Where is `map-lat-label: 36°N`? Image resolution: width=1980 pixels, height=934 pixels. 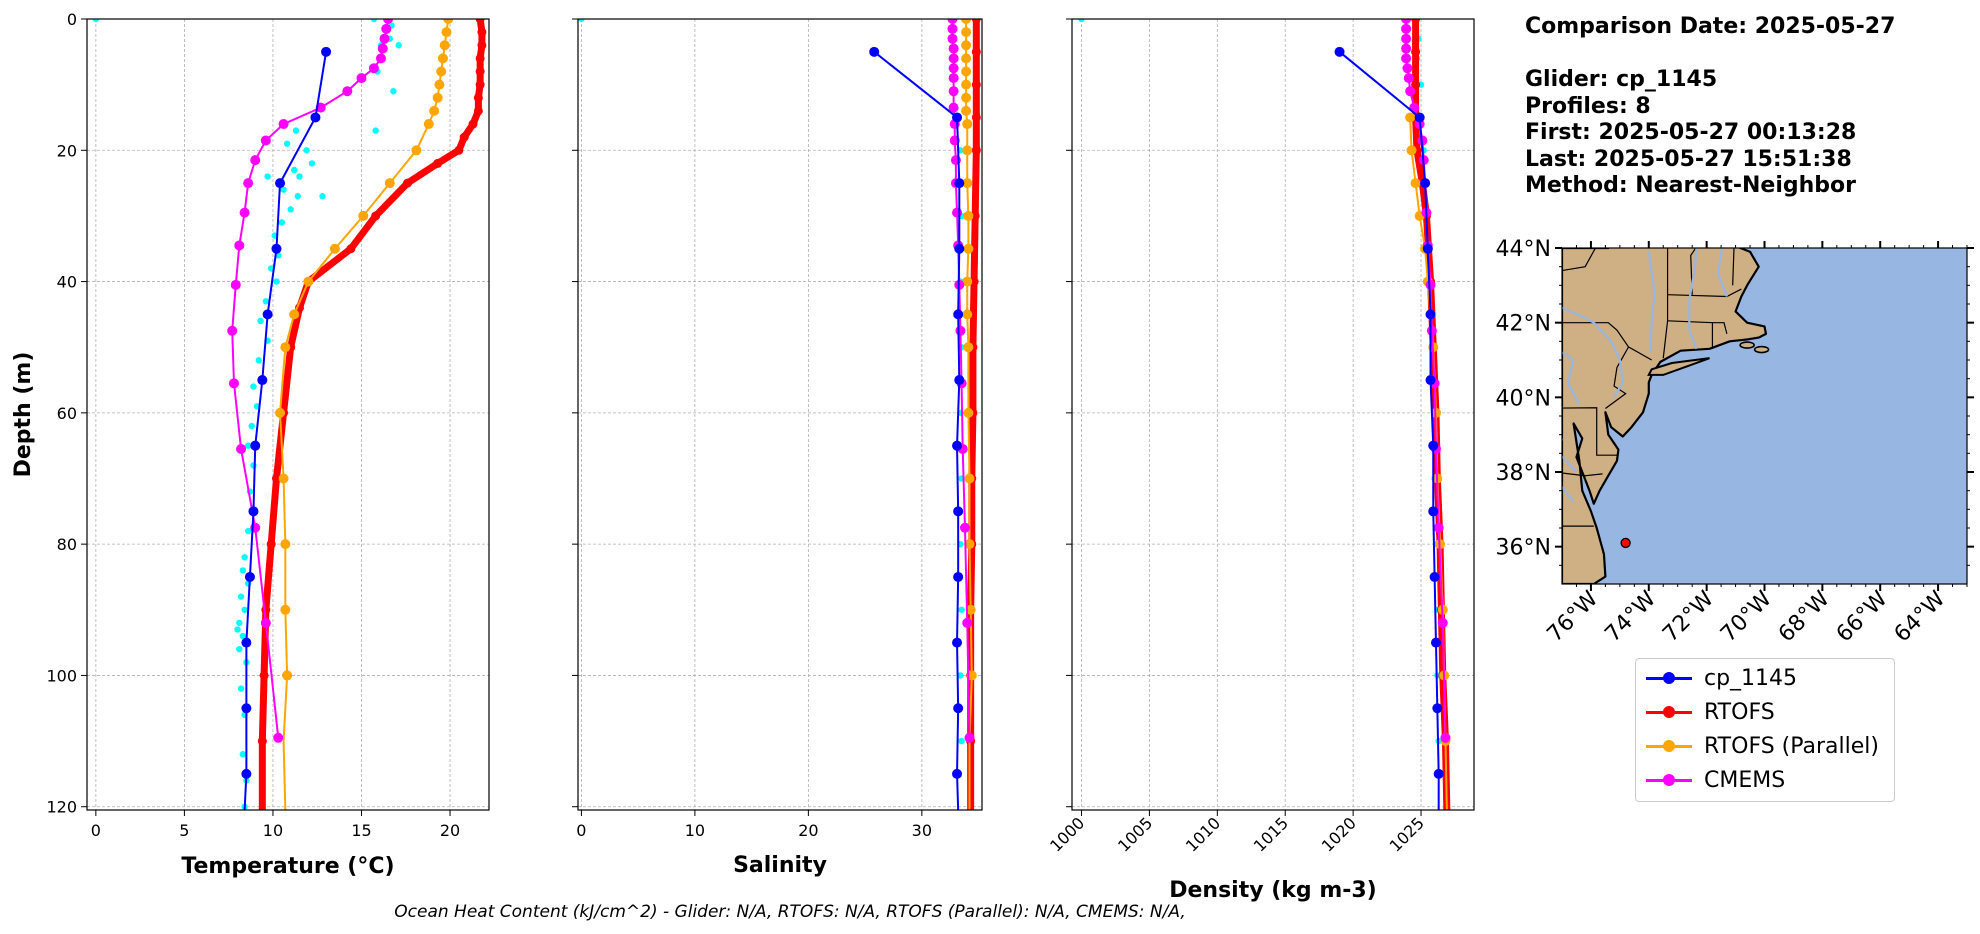
map-lat-label: 36°N is located at coordinates (1523, 548).